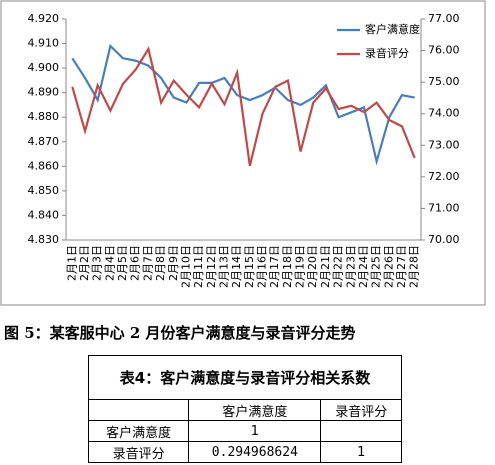 The image size is (495, 465). What do you see at coordinates (147, 263) in the screenshot?
I see `x-tick-label: 2月7日` at bounding box center [147, 263].